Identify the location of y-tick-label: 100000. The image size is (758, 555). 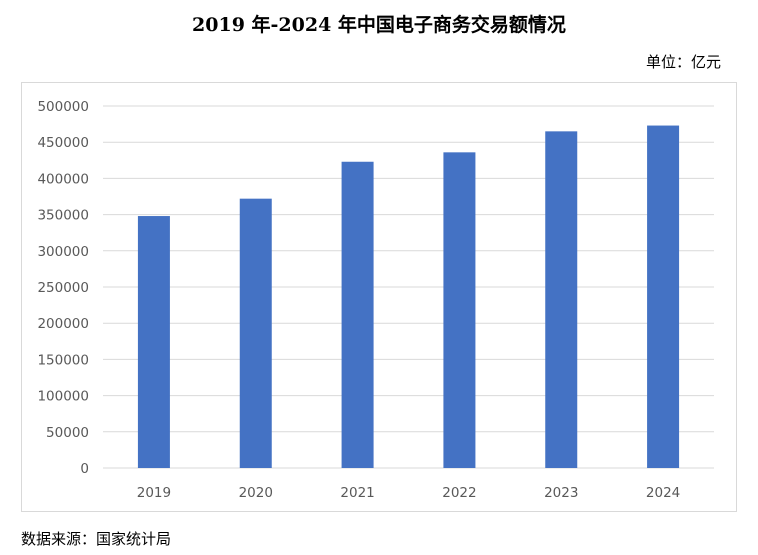
(63, 397).